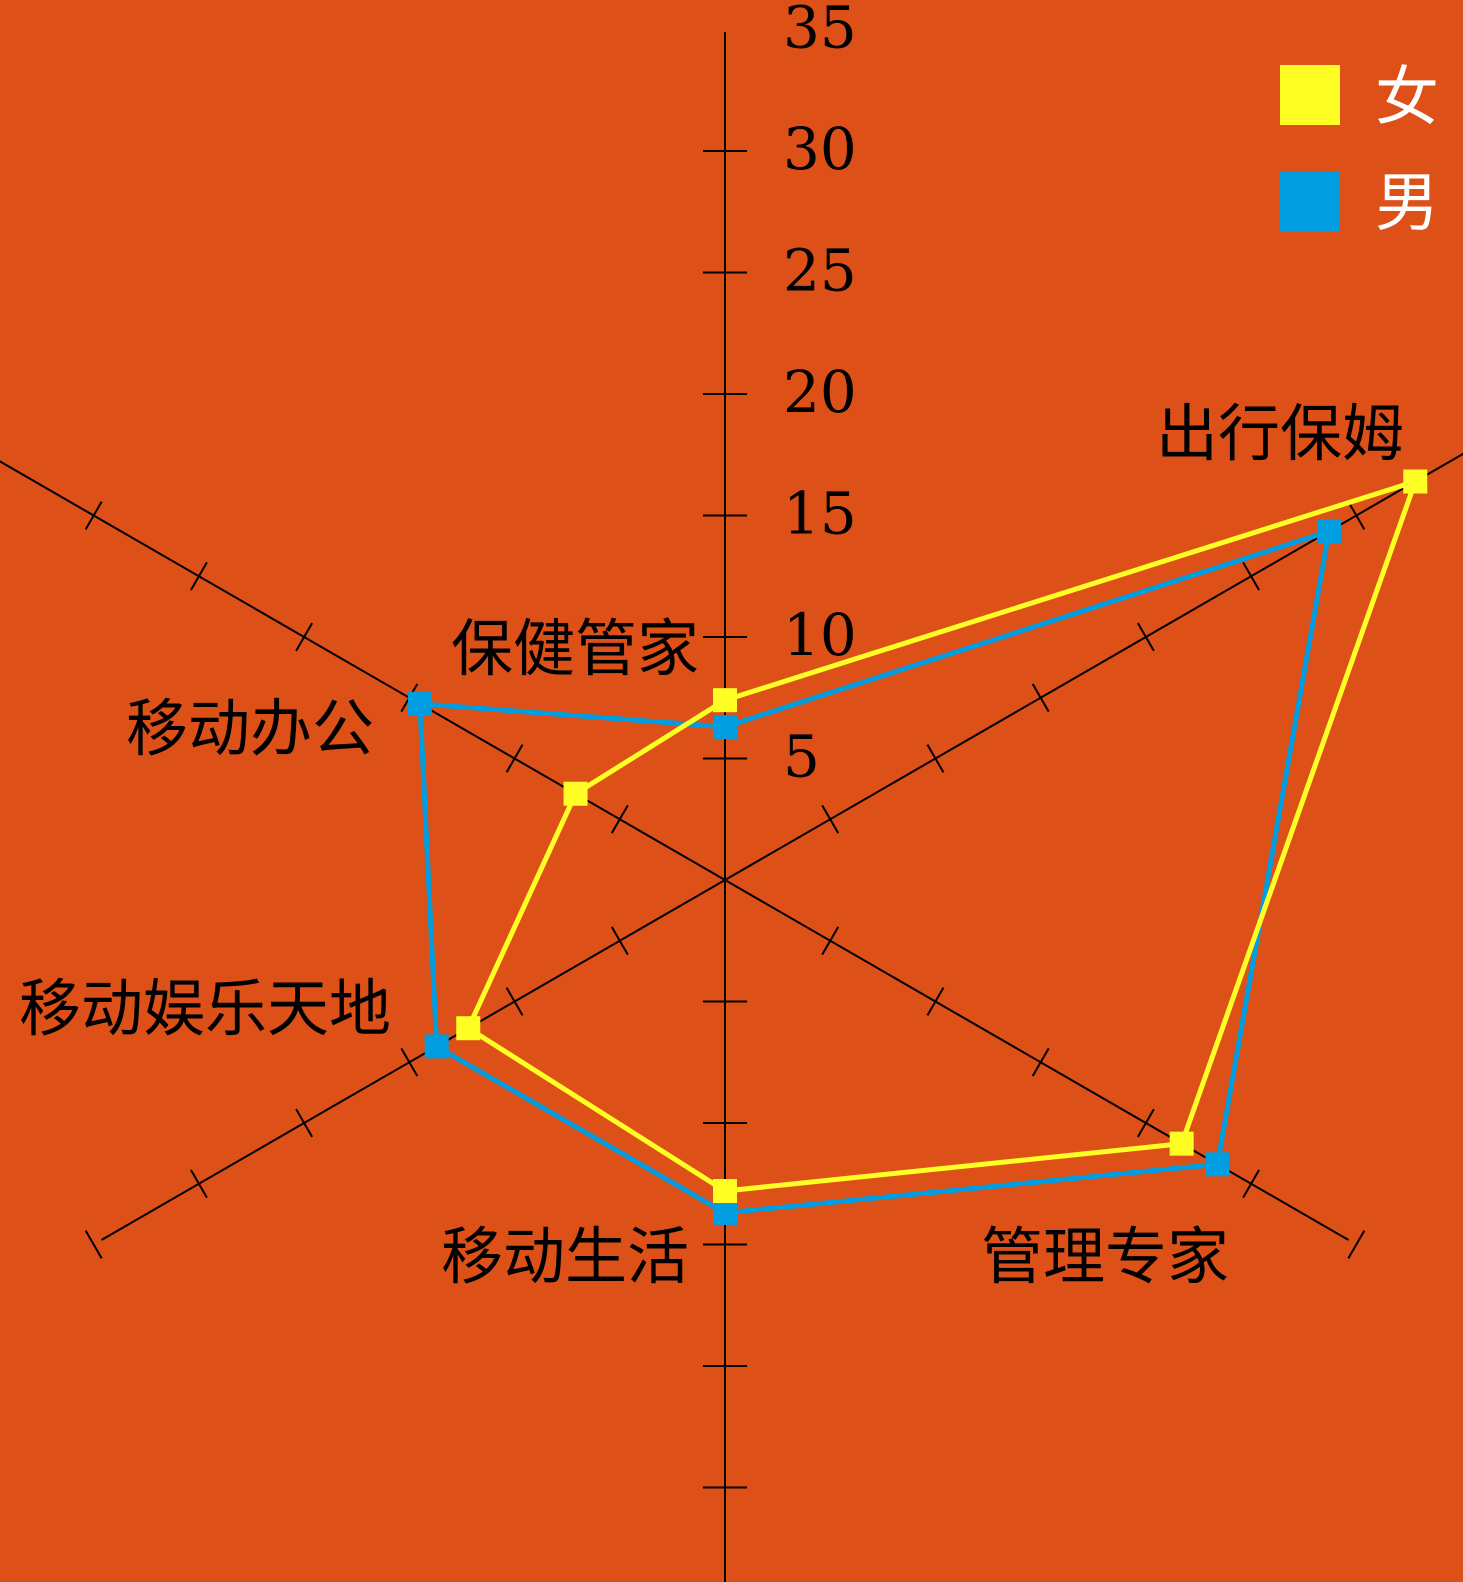  I want to click on radial-tick-labels: 5 10 15 20 25 30 35, so click(820, 395).